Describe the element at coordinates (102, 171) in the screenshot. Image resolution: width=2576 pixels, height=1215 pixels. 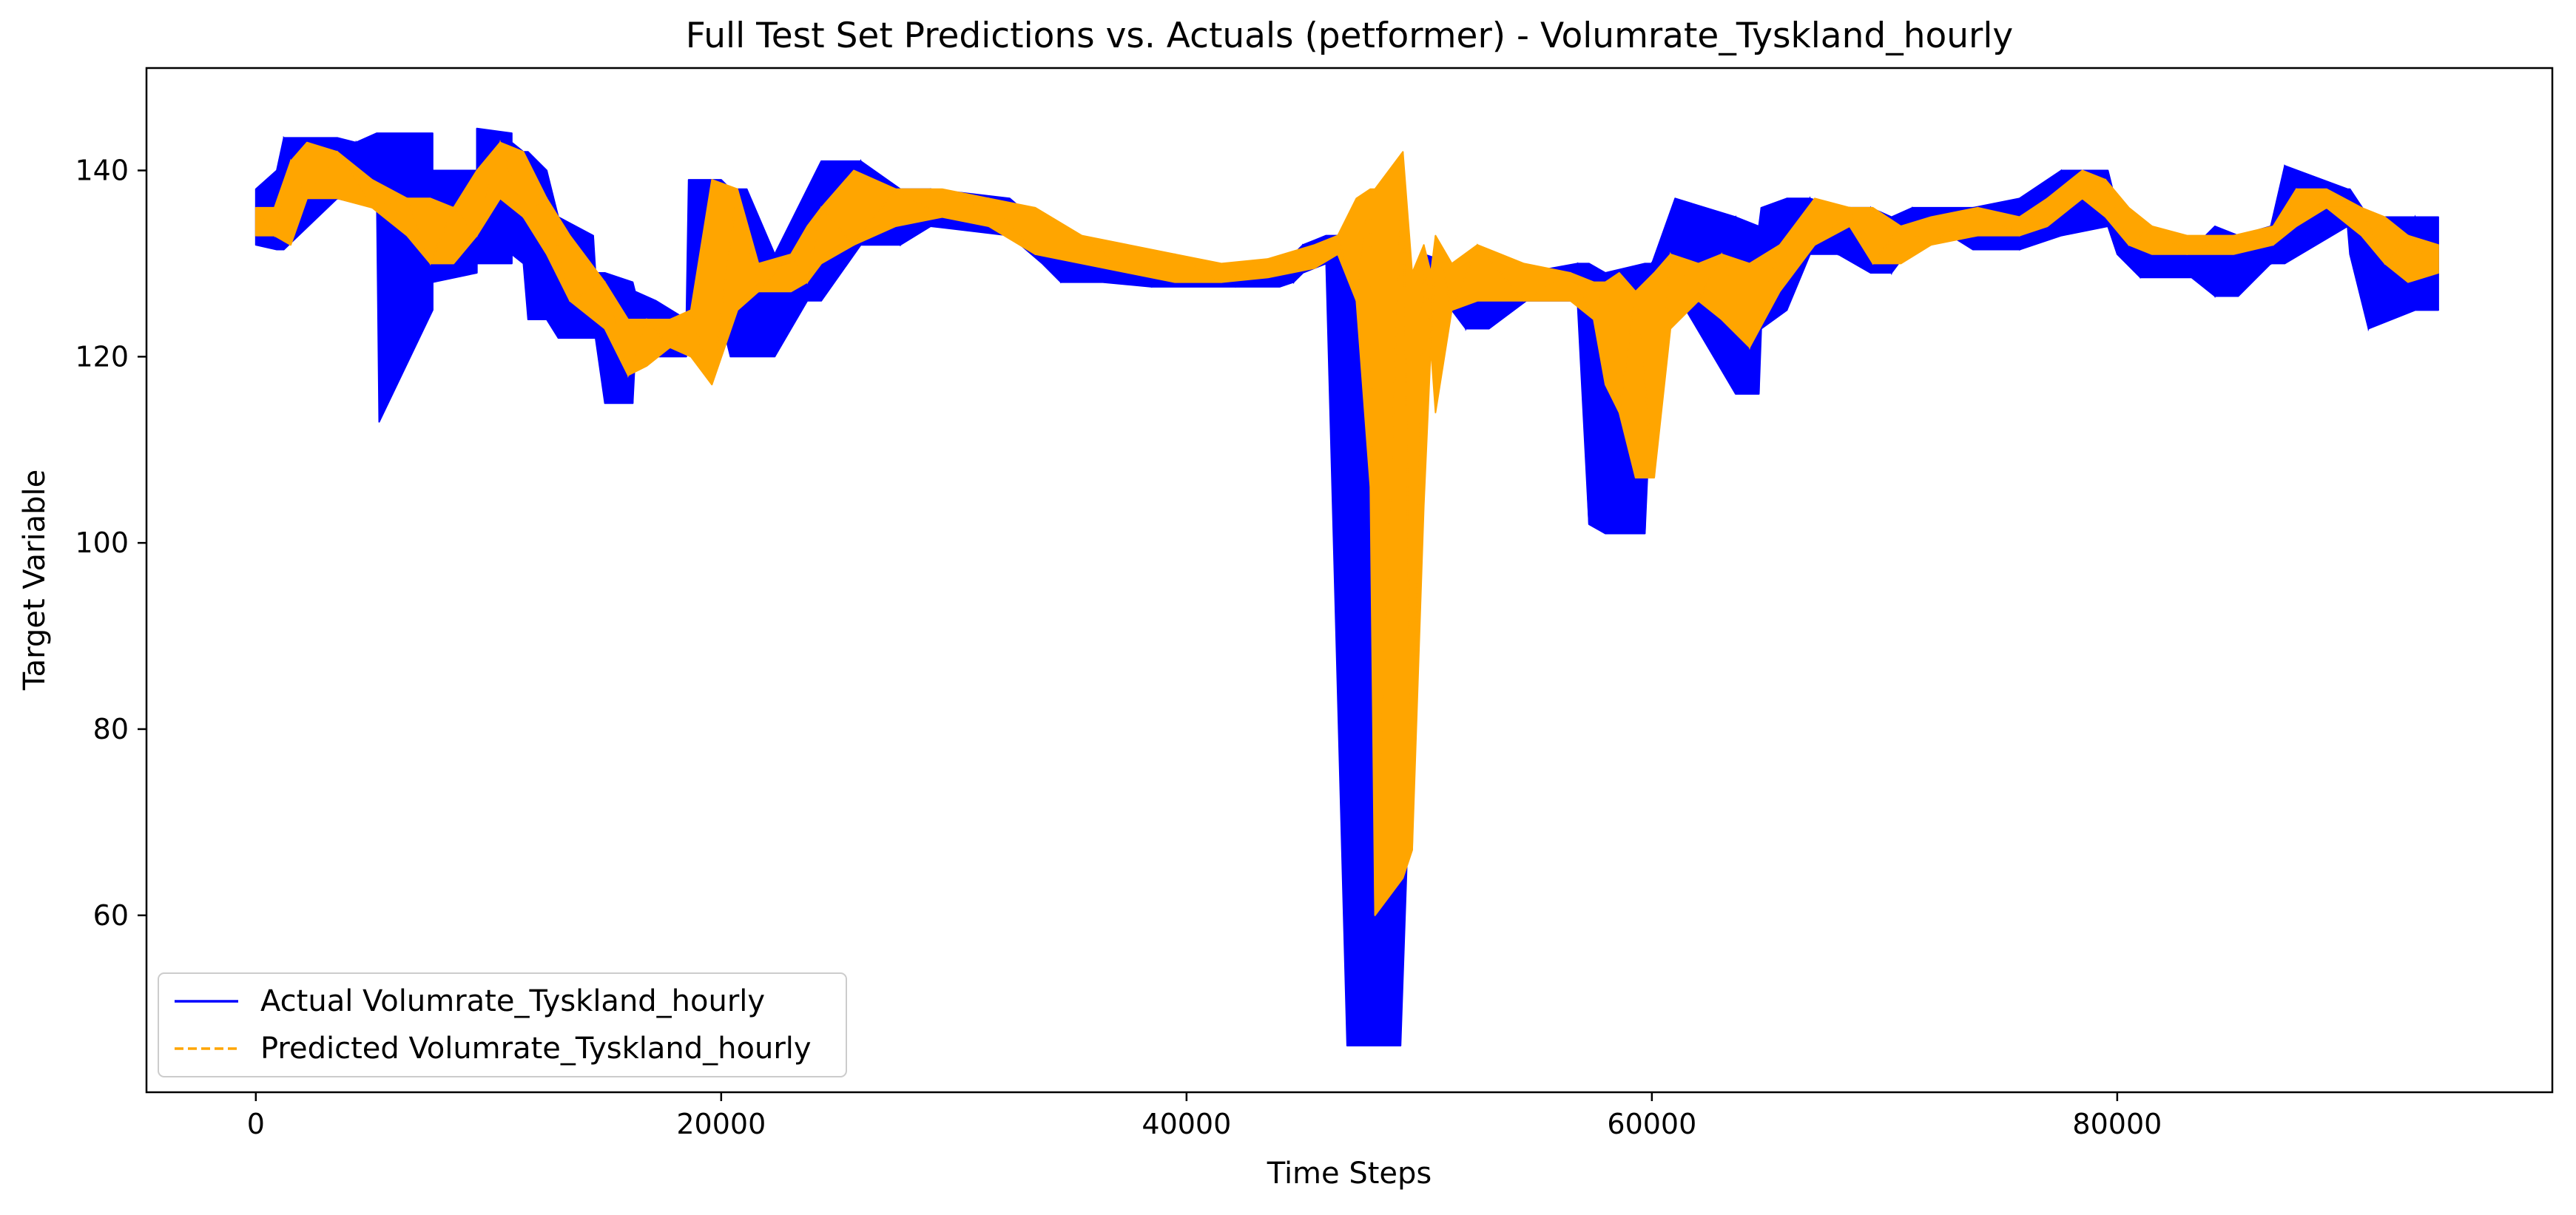
I see `y-tick-label: 140` at that location.